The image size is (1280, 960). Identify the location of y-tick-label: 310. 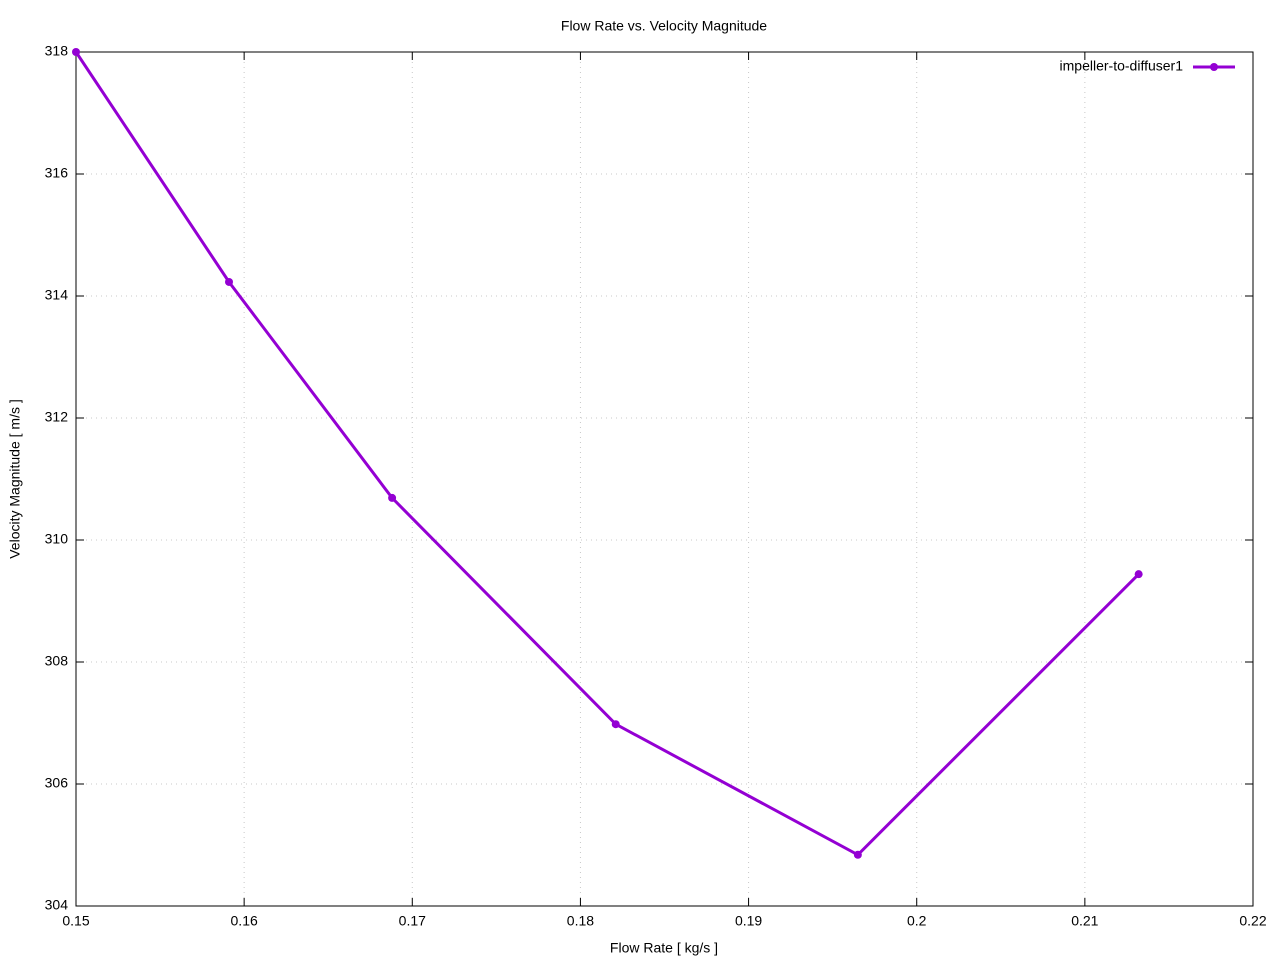
(57, 539).